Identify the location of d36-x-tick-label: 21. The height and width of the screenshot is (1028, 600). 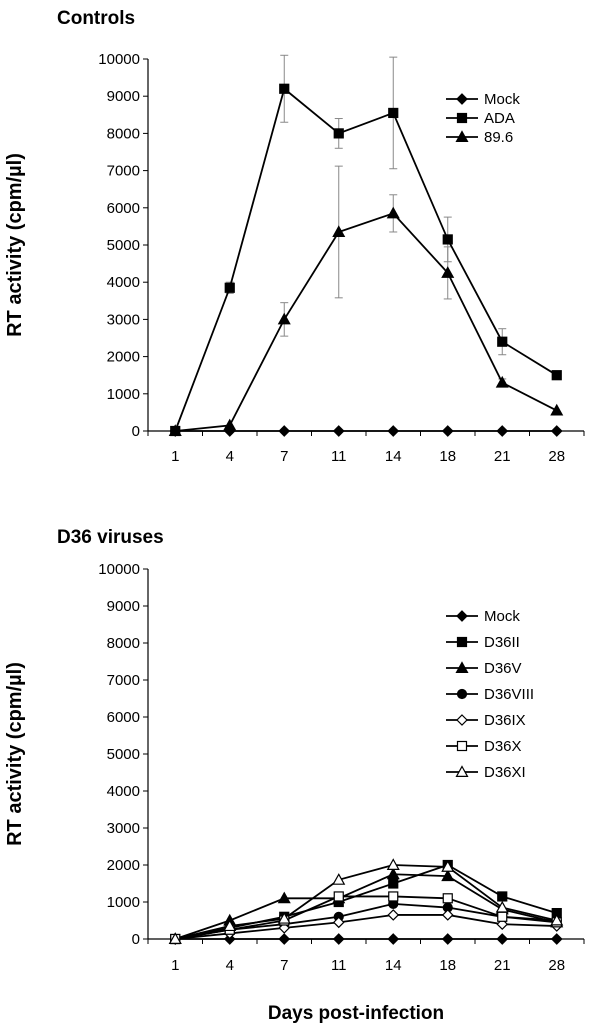
(502, 965).